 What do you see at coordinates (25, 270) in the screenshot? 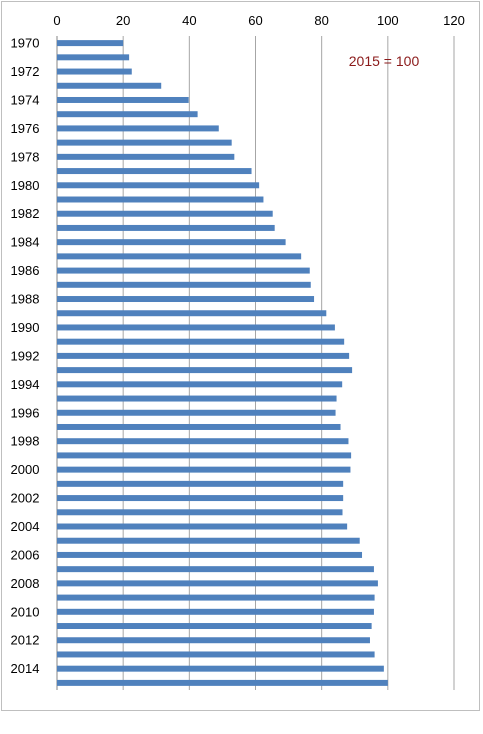
I see `y-tick-label-1986: 1986` at bounding box center [25, 270].